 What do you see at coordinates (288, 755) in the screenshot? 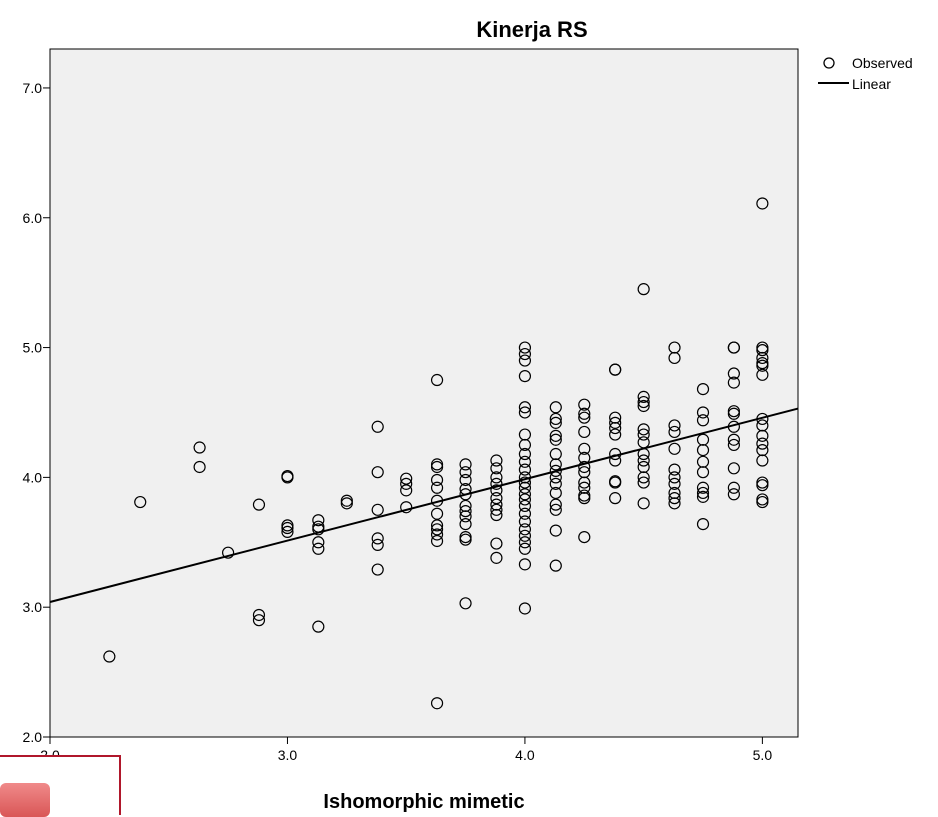
I see `x-tick-label: 3.0` at bounding box center [288, 755].